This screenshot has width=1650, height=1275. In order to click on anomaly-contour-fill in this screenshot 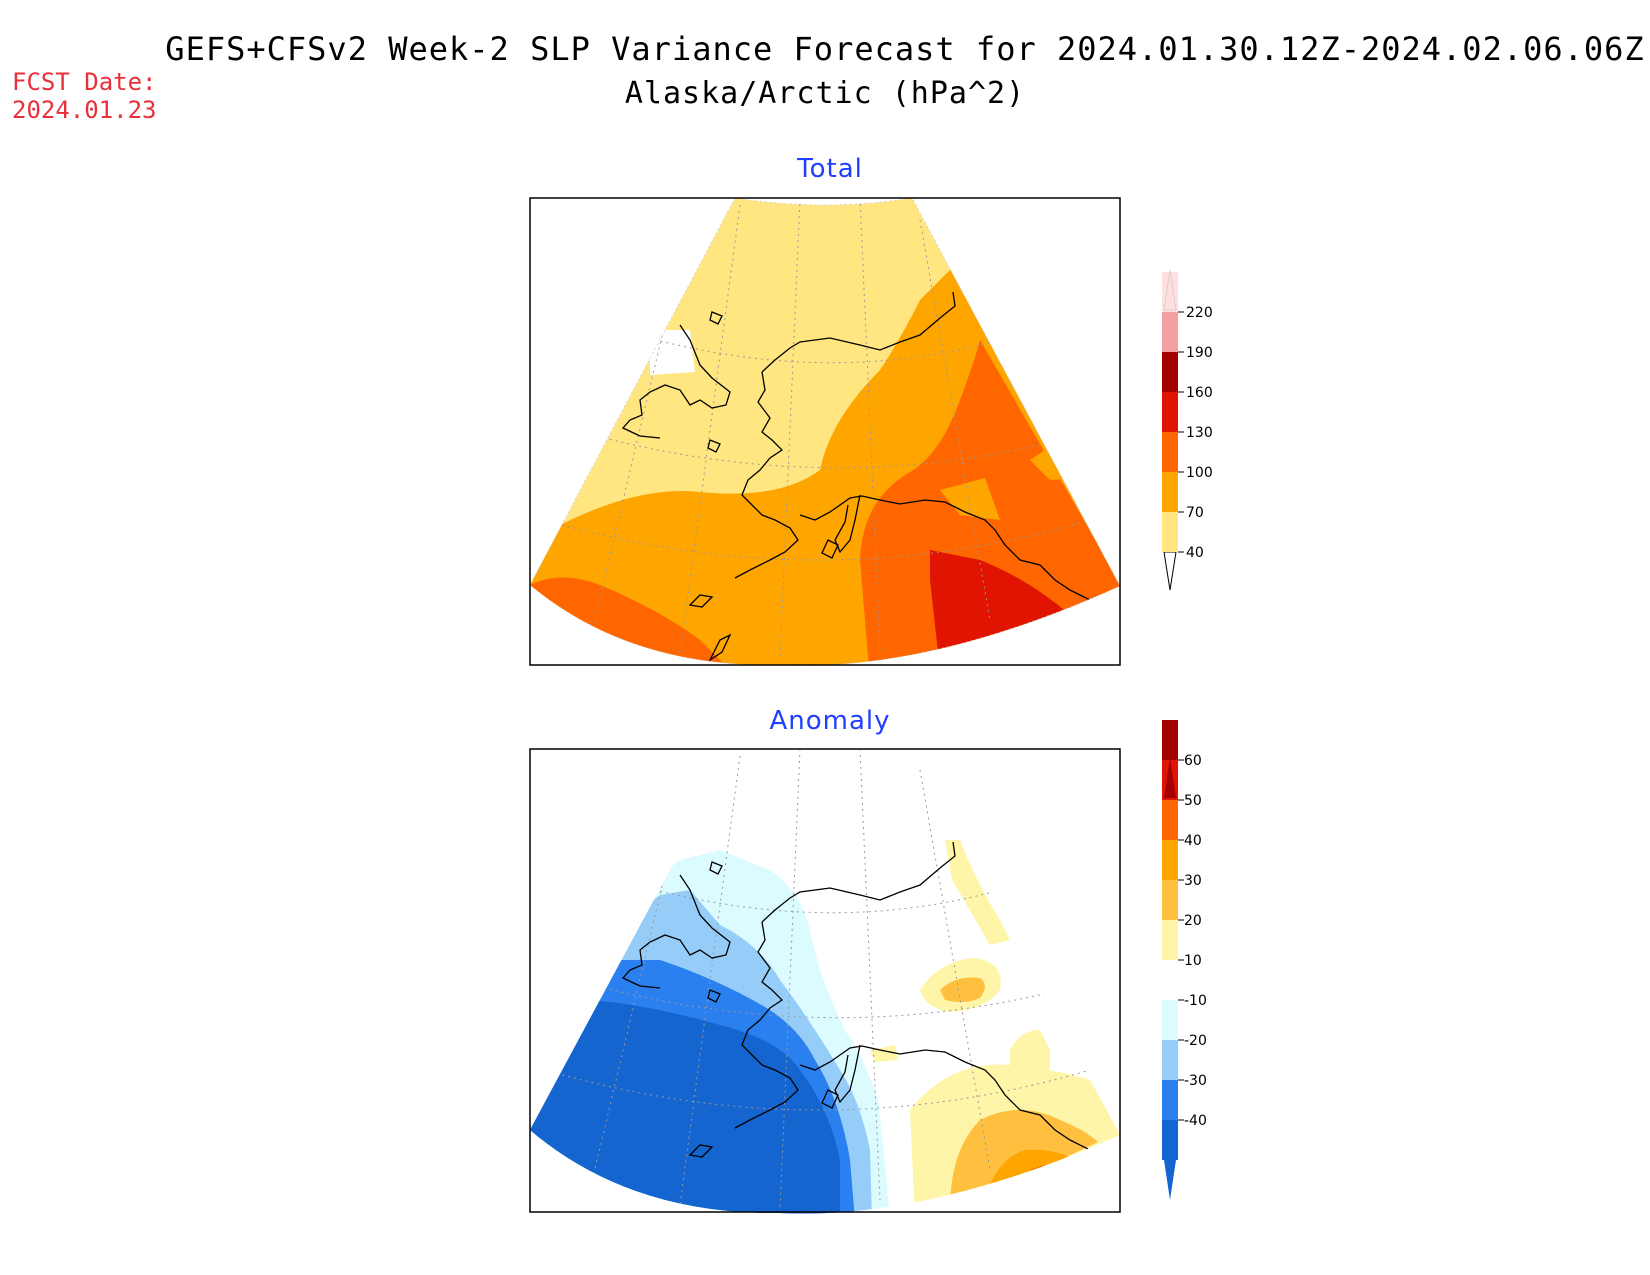, I will do `click(825, 981)`.